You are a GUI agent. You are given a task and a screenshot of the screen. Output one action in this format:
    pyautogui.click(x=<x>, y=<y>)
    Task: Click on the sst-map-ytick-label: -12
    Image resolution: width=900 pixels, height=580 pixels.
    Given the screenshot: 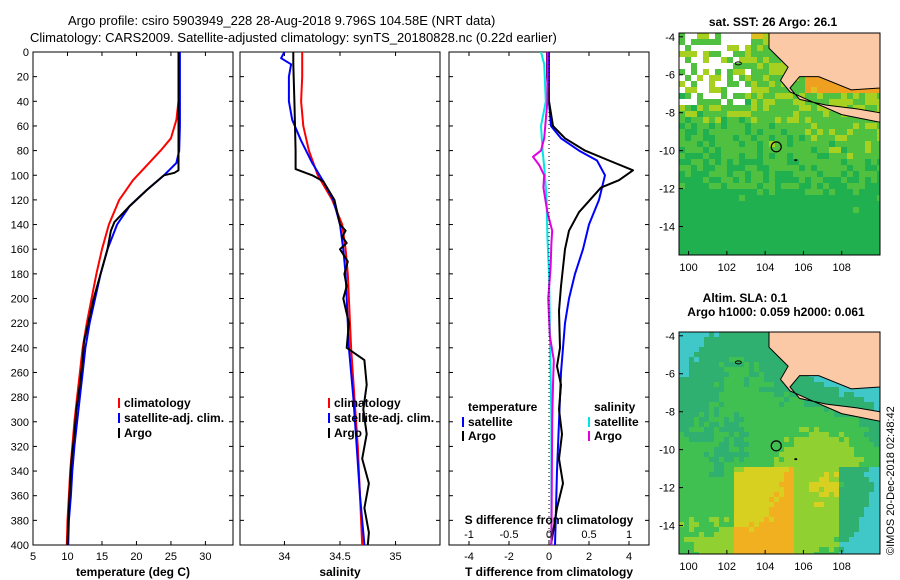 What is the action you would take?
    pyautogui.click(x=667, y=190)
    